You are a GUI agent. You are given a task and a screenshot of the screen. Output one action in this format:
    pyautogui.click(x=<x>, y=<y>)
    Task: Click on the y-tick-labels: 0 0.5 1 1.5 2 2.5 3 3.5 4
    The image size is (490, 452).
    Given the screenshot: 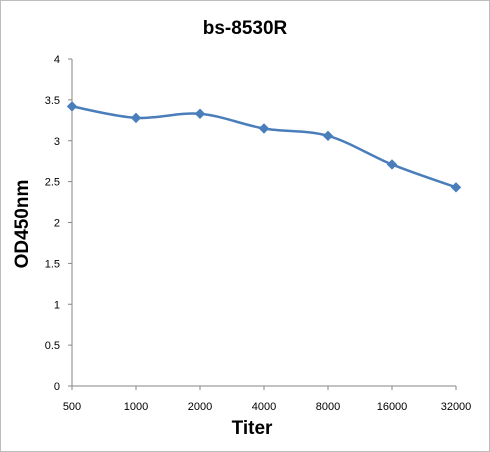 What is the action you would take?
    pyautogui.click(x=58, y=223)
    